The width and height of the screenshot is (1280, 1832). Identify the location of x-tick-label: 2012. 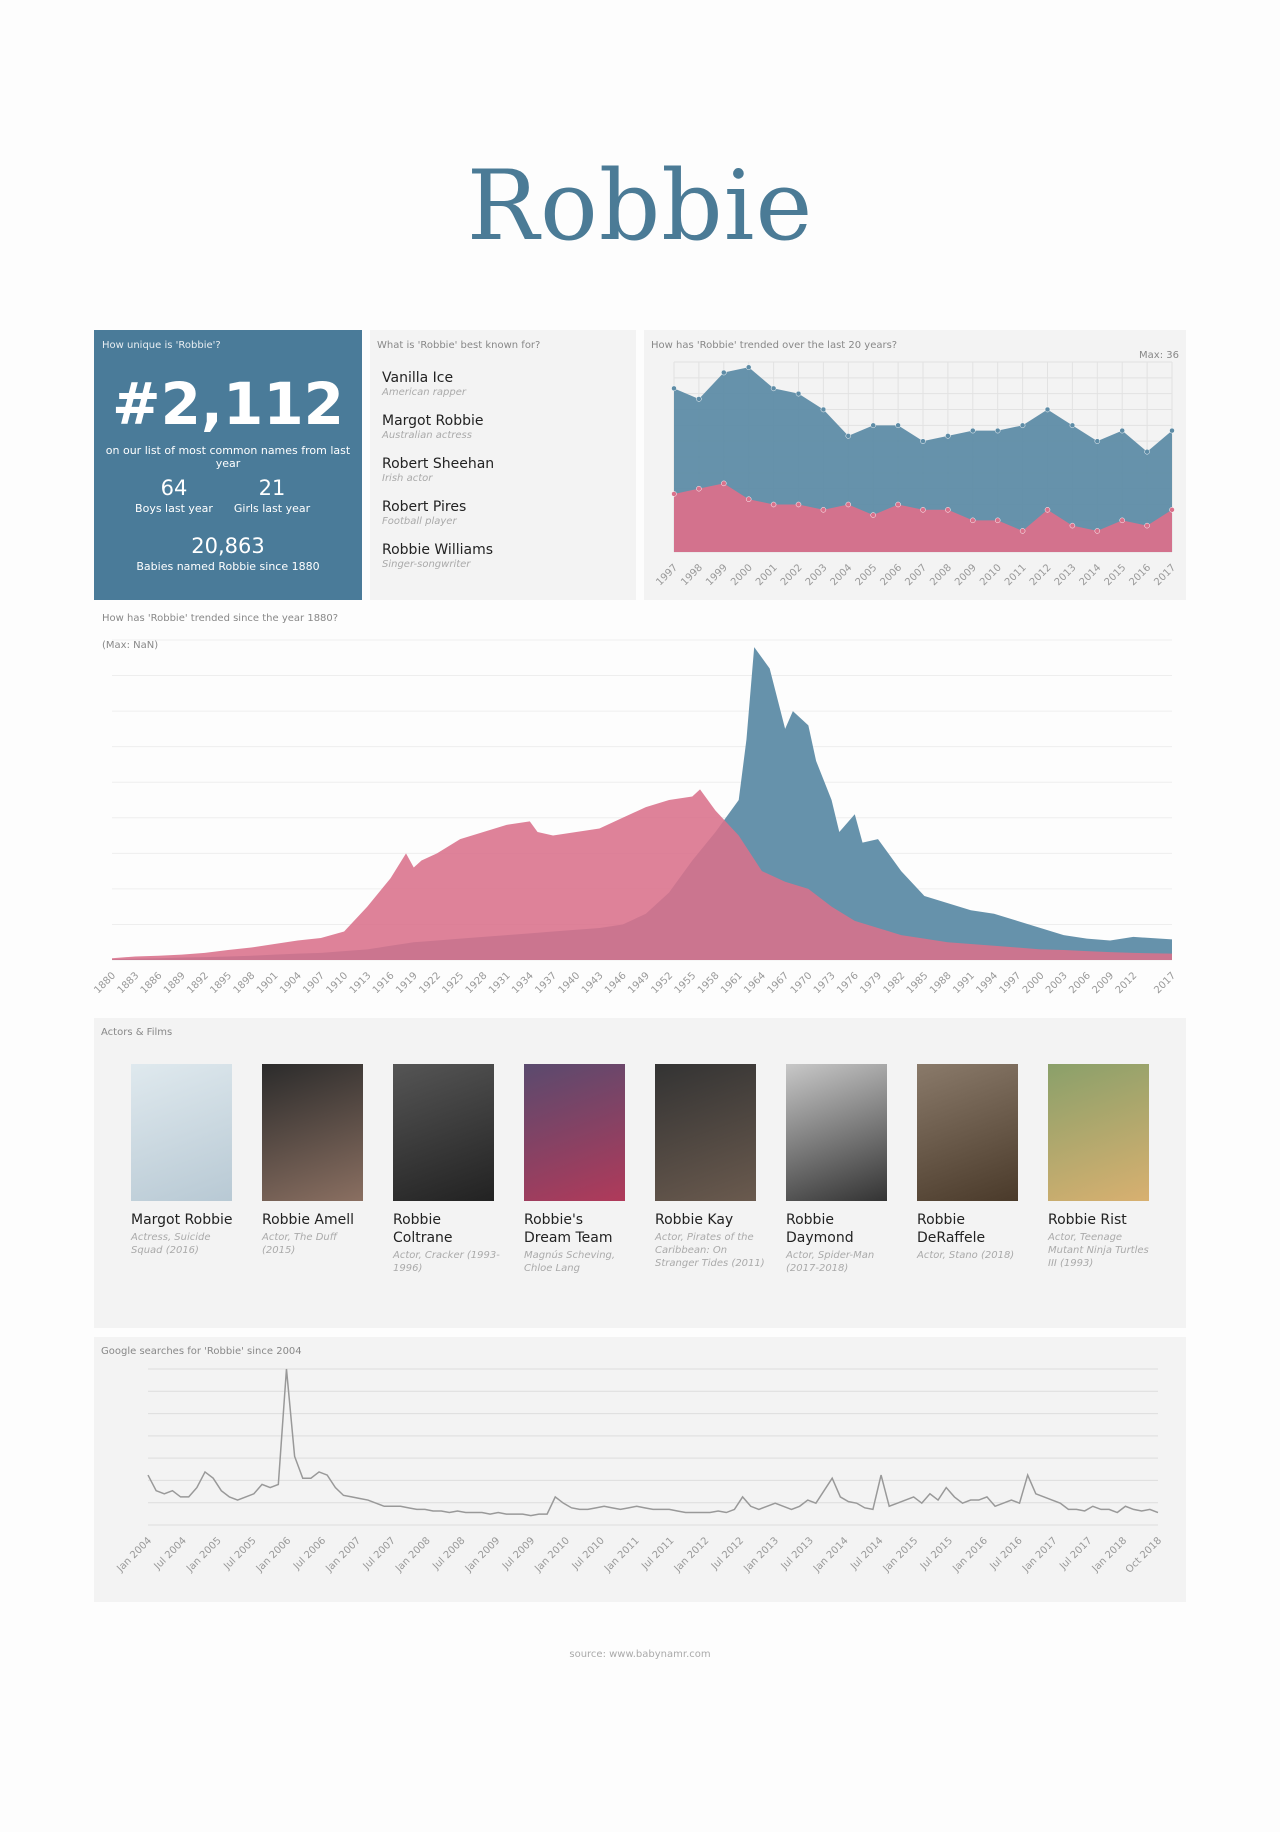
(1041, 575).